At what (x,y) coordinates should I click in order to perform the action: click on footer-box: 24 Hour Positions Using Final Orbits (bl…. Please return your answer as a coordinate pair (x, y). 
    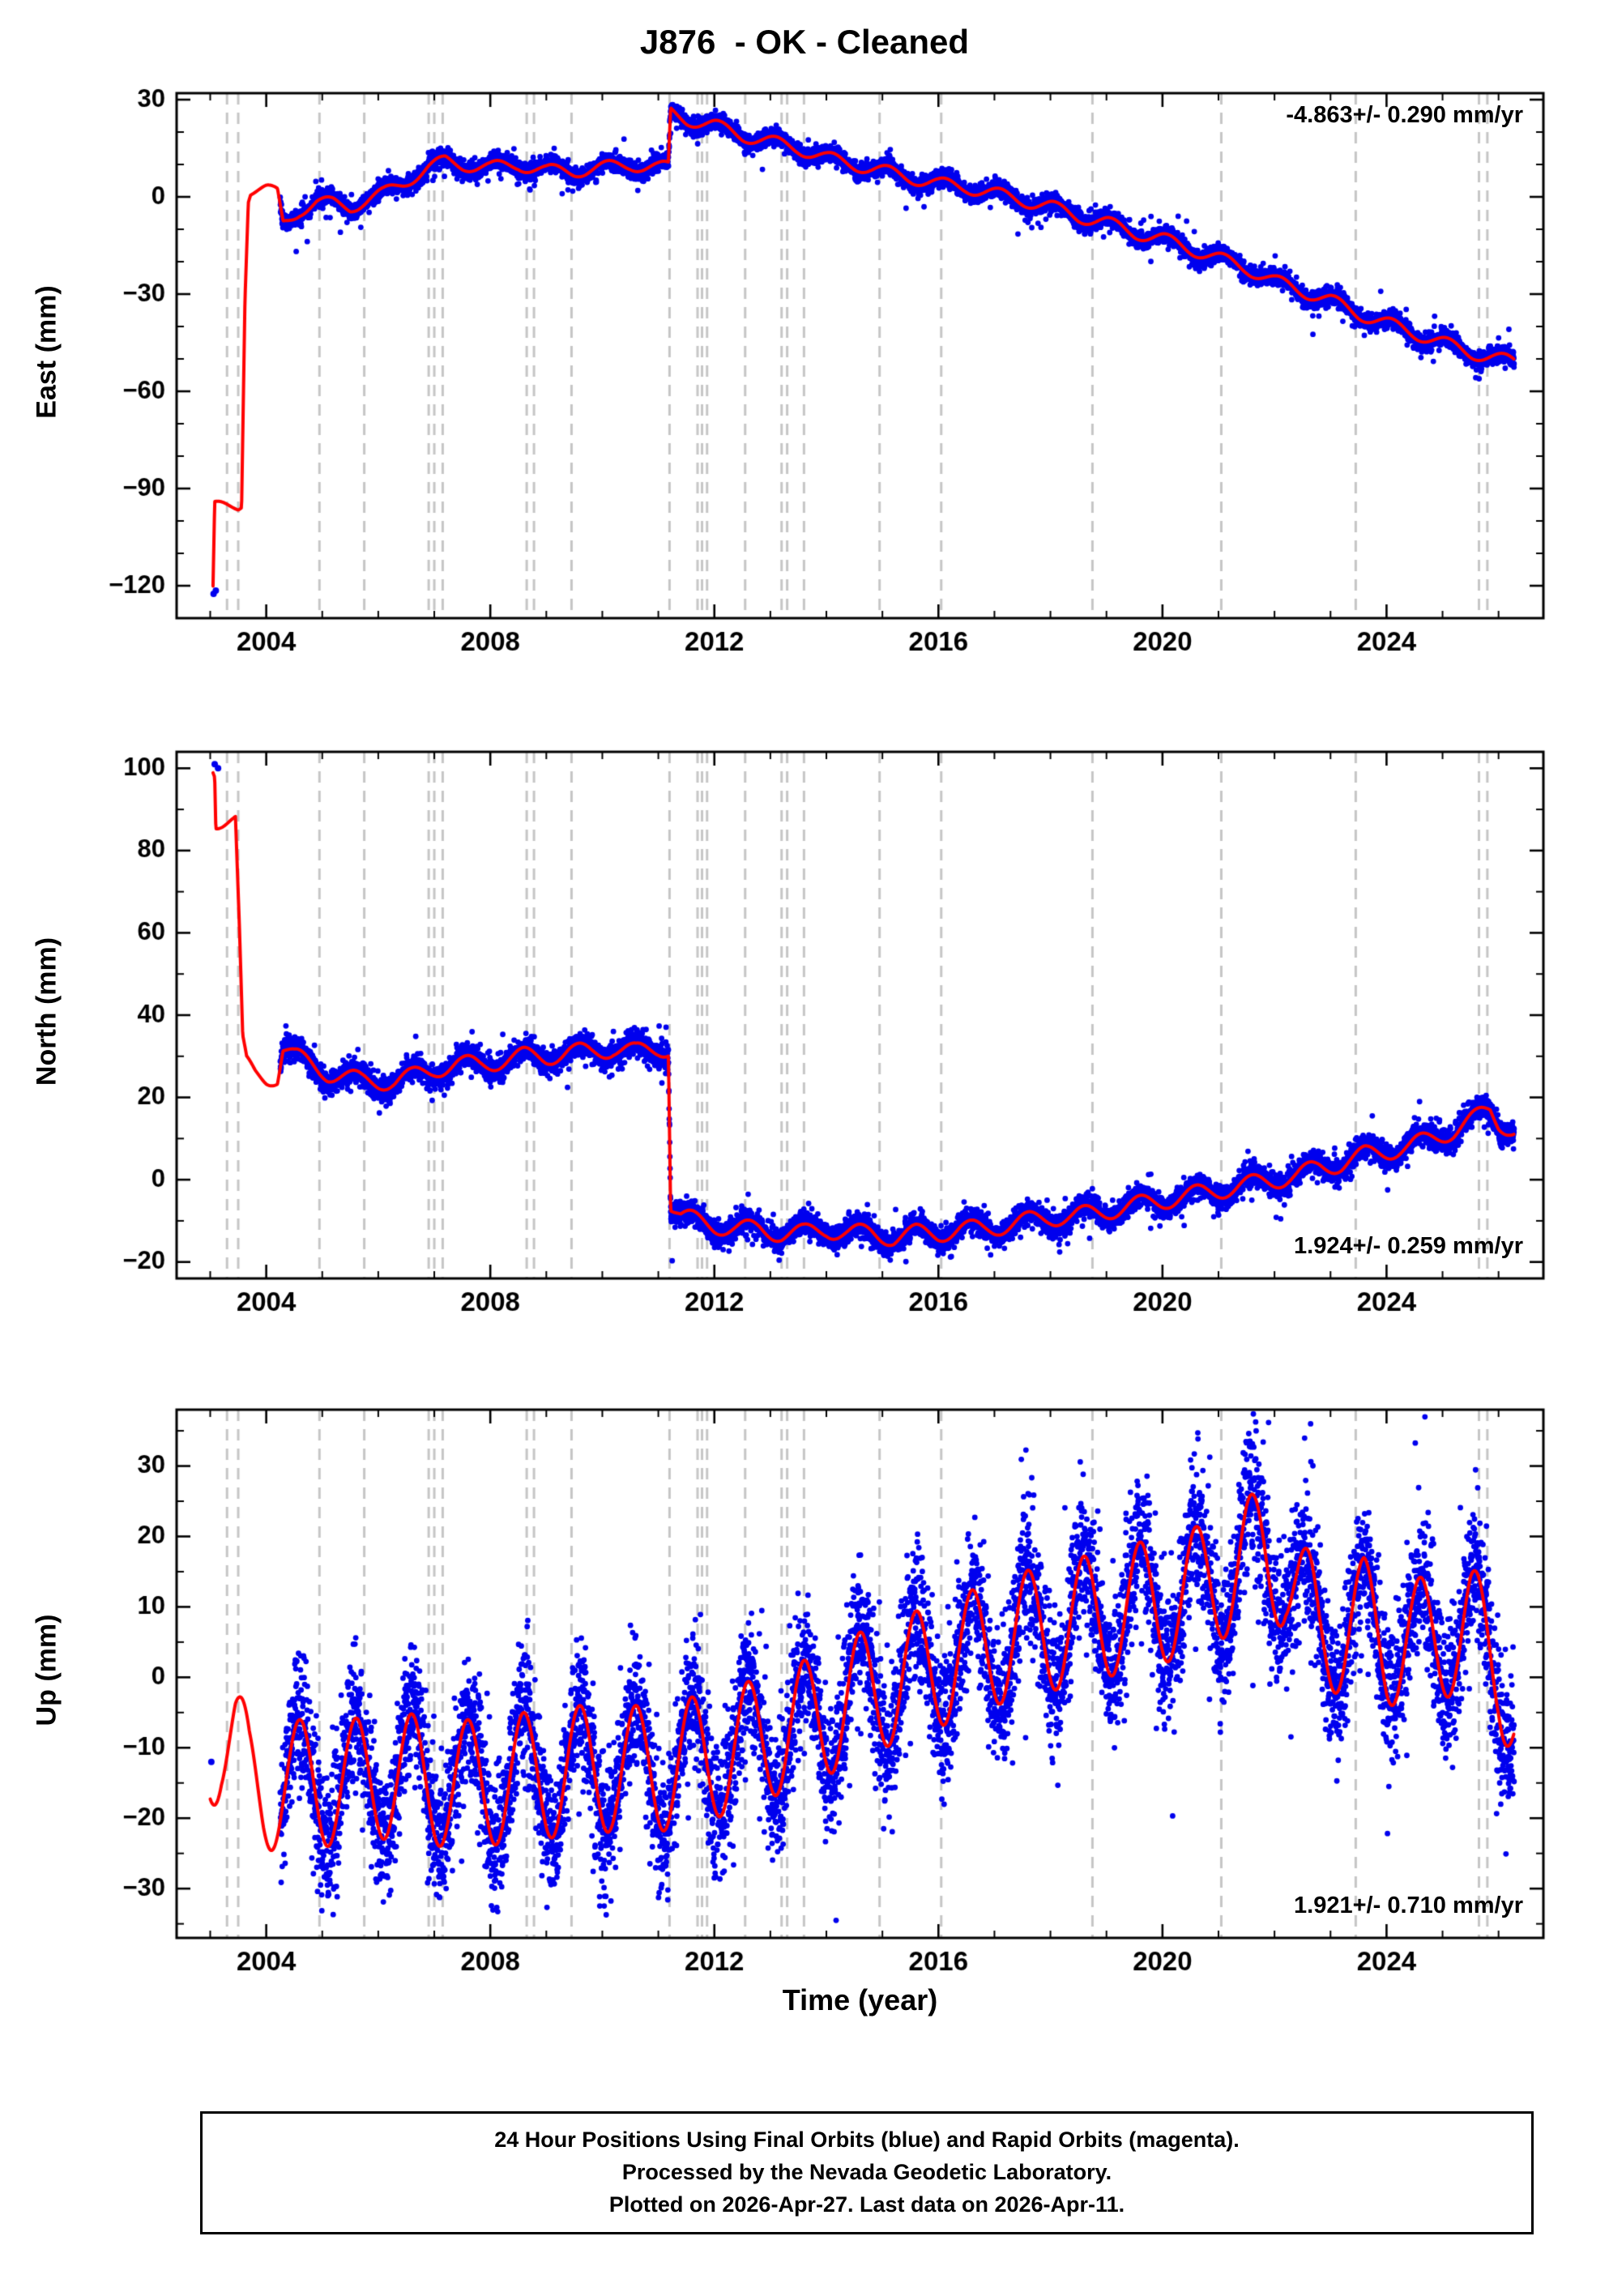
    Looking at the image, I should click on (867, 2172).